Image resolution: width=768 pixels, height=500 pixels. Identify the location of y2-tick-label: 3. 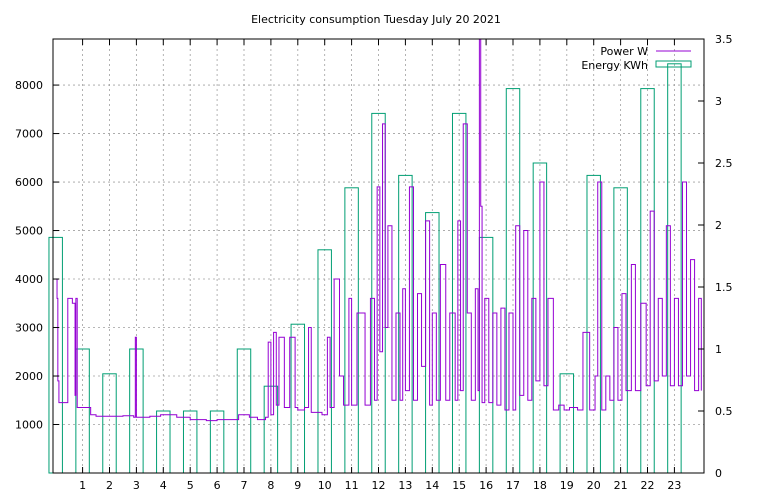
(718, 101).